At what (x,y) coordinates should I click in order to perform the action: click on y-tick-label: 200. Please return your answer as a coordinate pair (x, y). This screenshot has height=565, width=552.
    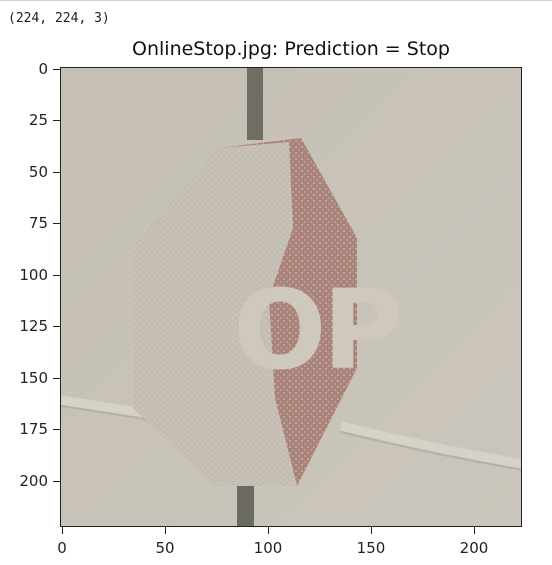
    Looking at the image, I should click on (33, 481).